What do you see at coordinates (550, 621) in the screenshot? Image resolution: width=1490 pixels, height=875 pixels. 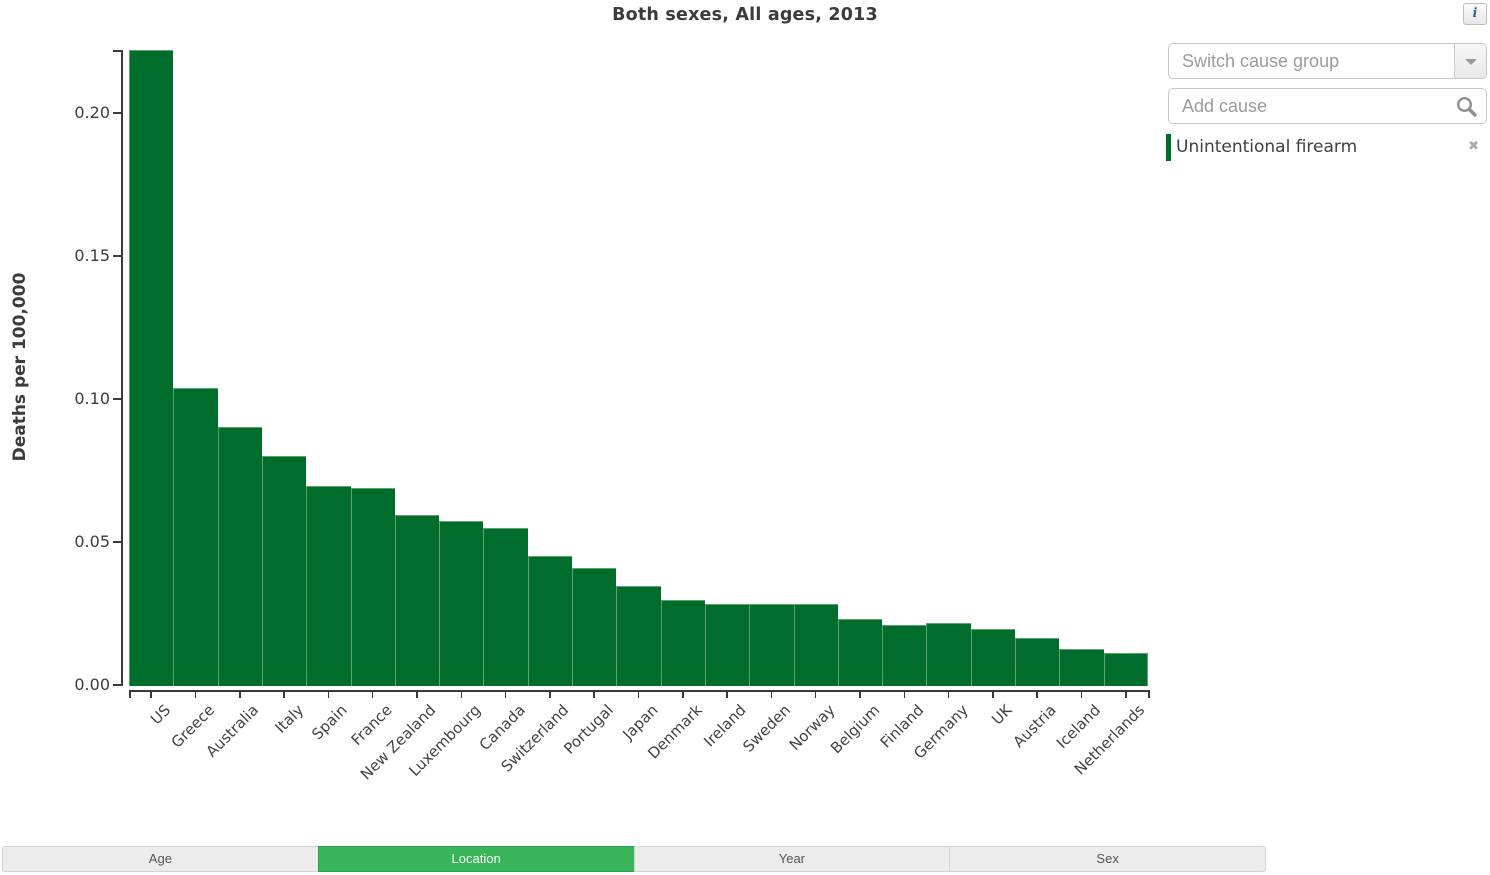 I see `bar-switzerland` at bounding box center [550, 621].